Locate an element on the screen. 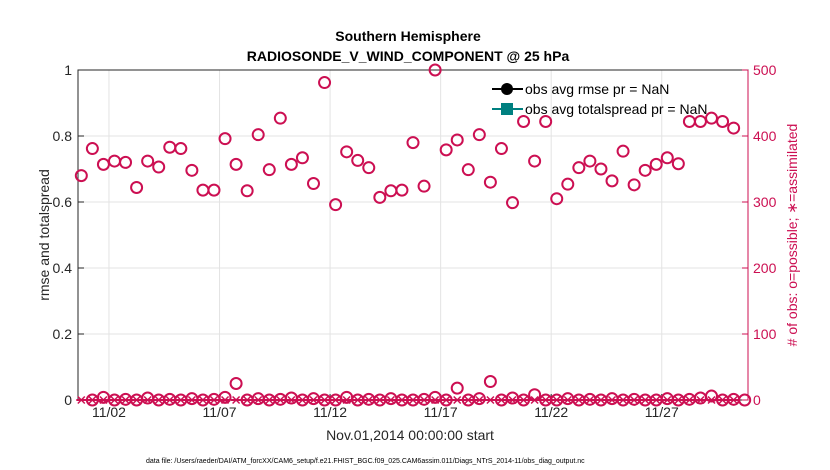 The height and width of the screenshot is (470, 830). y-tick-label: 0.8 is located at coordinates (63, 136).